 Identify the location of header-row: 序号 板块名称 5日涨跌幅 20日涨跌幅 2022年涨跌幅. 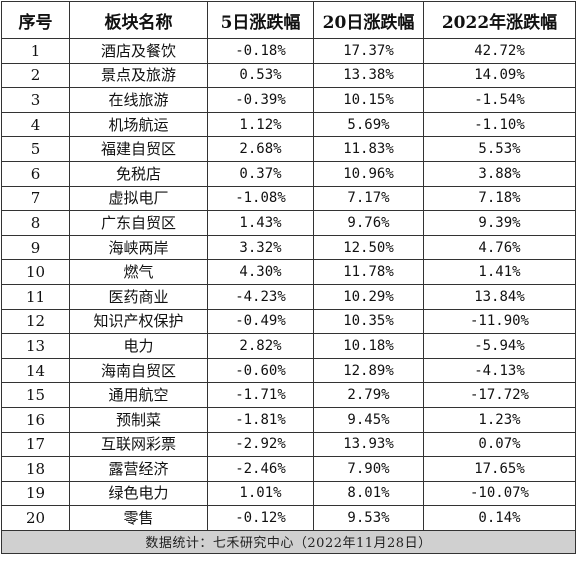
(288, 20).